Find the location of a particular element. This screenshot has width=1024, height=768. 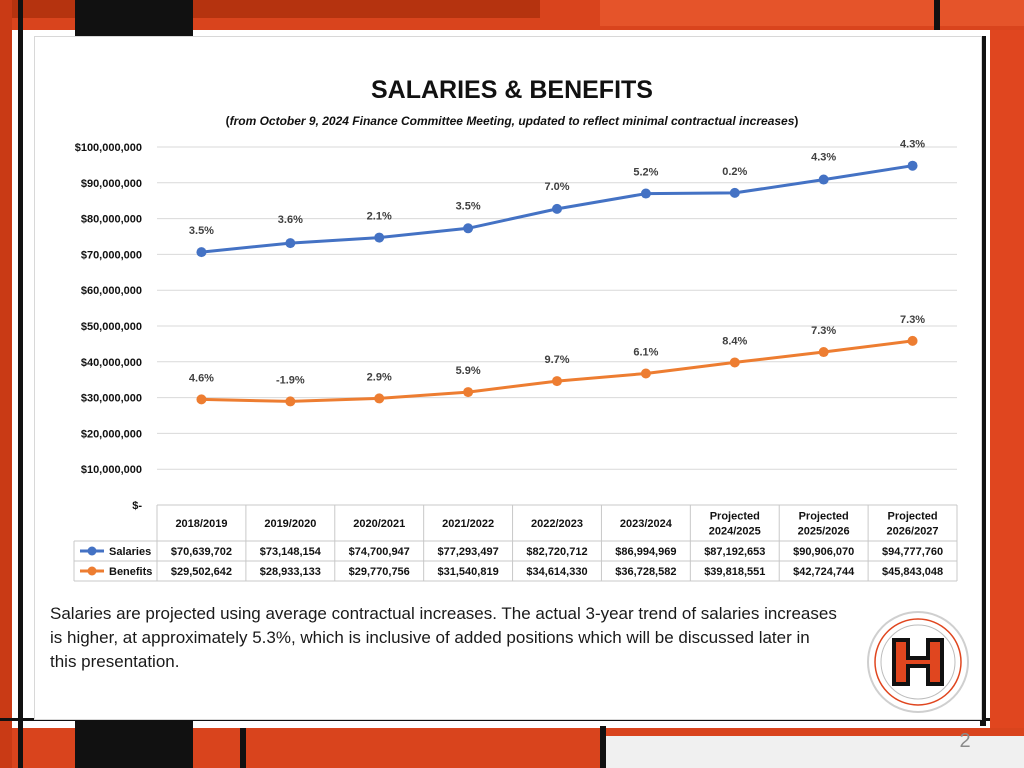

x-category-label-7-1: 2025/2026 is located at coordinates (824, 532).